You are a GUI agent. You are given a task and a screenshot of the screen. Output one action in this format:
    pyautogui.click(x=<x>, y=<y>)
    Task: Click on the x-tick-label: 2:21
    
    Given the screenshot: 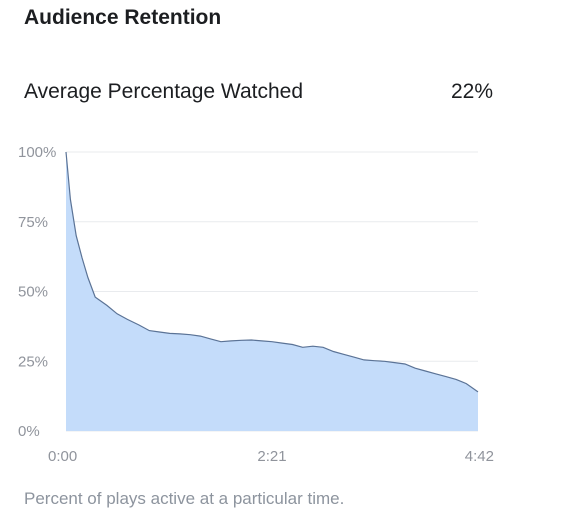 What is the action you would take?
    pyautogui.click(x=271, y=456)
    